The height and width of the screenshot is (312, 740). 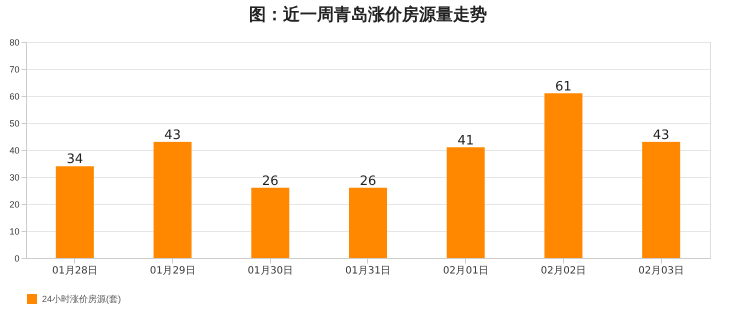 I want to click on data-label: 61, so click(x=563, y=86).